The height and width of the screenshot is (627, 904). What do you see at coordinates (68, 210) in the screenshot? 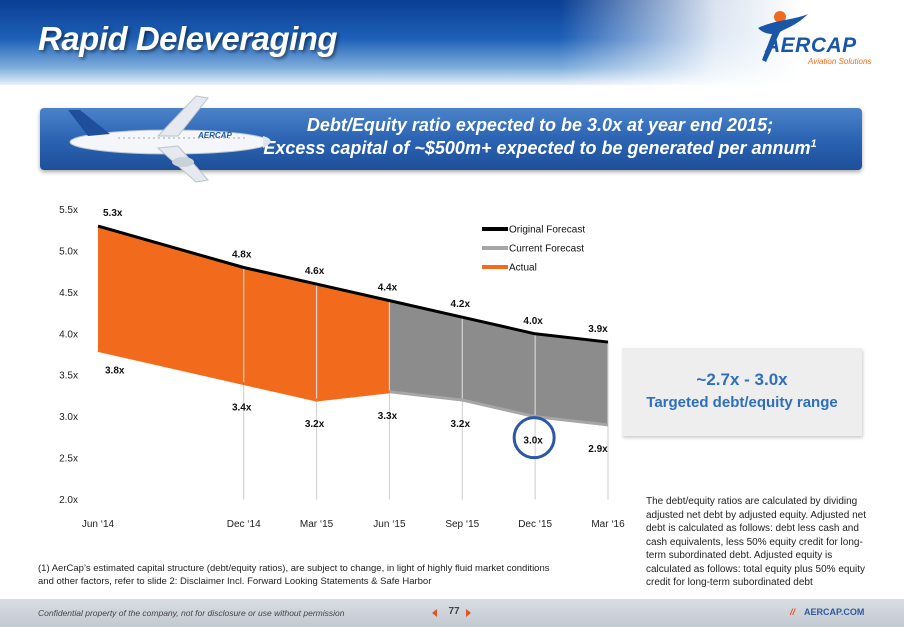
I see `y-tick-label: 5.5x` at bounding box center [68, 210].